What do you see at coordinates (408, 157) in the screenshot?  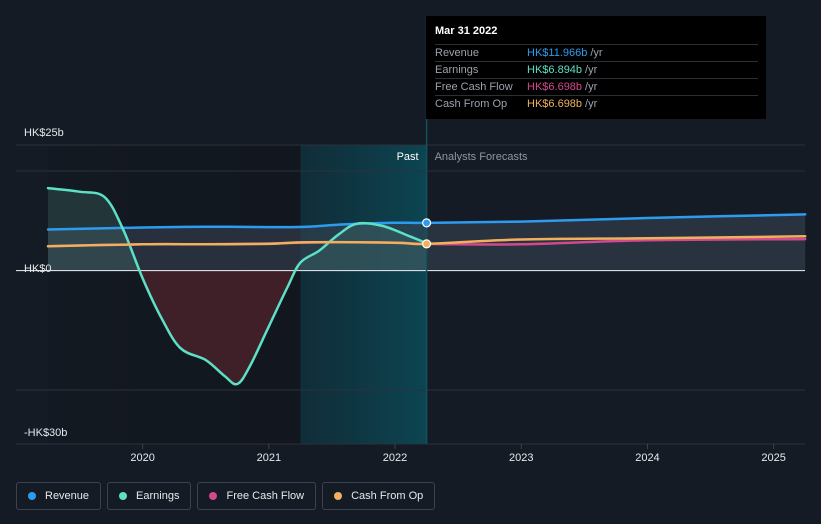 I see `past-label: Past` at bounding box center [408, 157].